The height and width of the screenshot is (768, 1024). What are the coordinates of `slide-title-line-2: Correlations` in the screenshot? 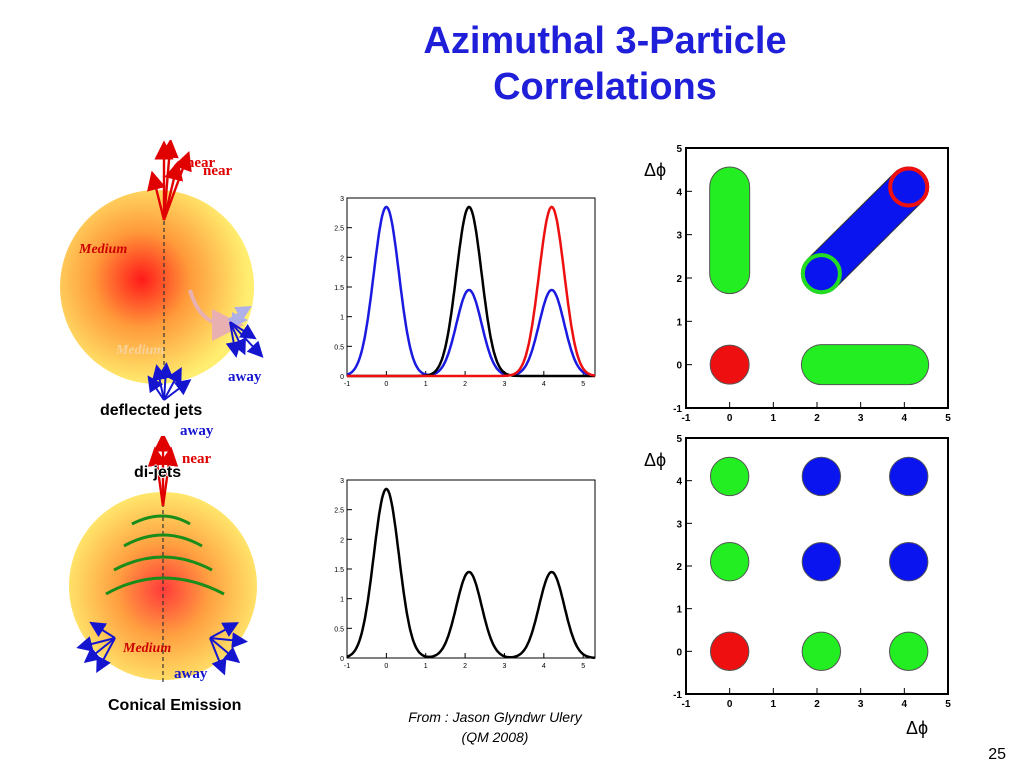 It's located at (605, 87).